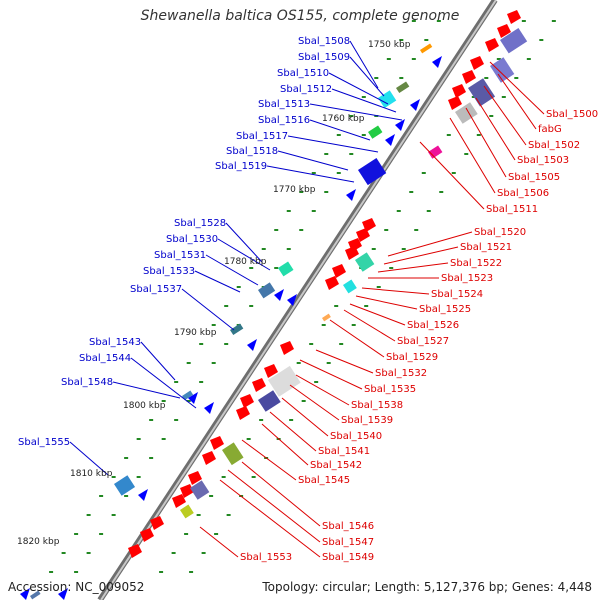  What do you see at coordinates (476, 263) in the screenshot?
I see `gene-label-right: Sbal_1522` at bounding box center [476, 263].